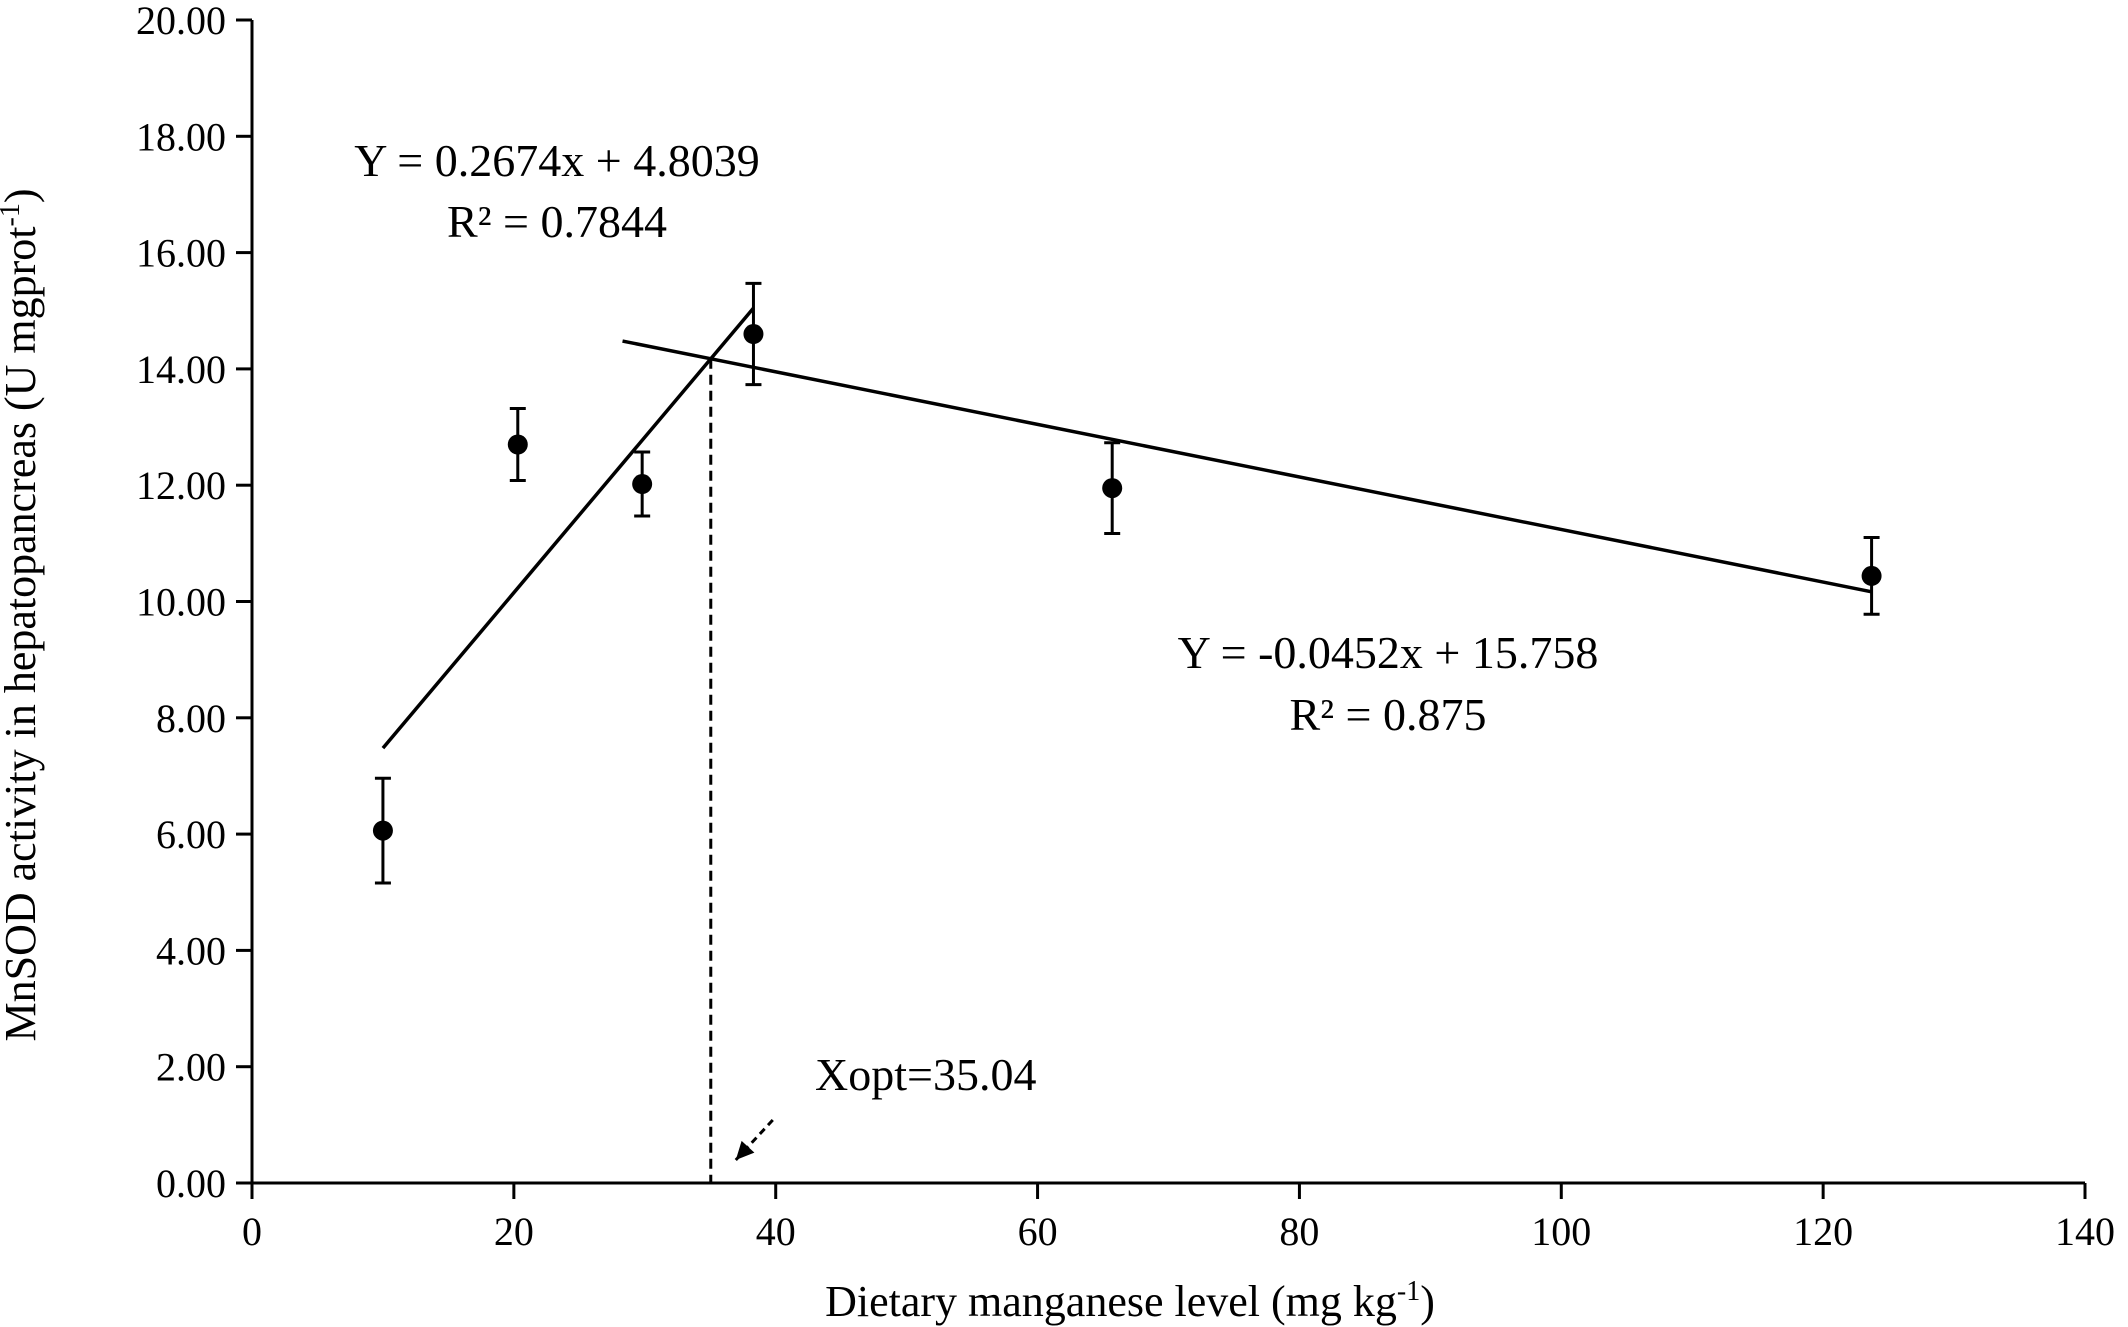 This screenshot has width=2128, height=1327. I want to click on y-tick-label: 10.00, so click(181, 602).